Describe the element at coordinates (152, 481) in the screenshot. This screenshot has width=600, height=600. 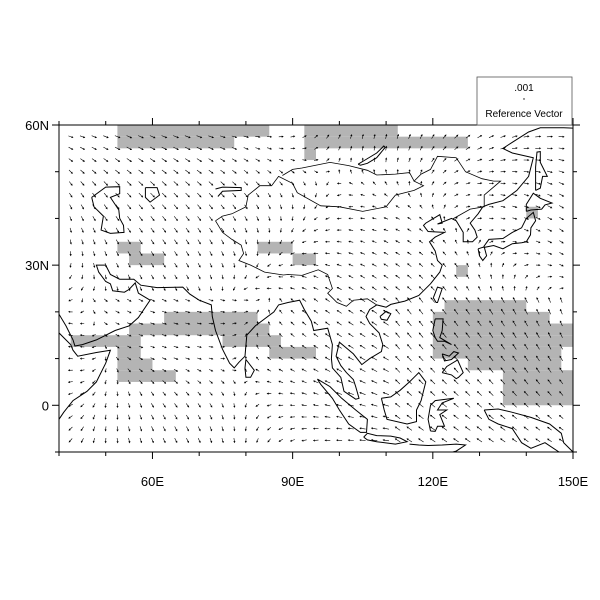
I see `x-tick-label: 60E` at that location.